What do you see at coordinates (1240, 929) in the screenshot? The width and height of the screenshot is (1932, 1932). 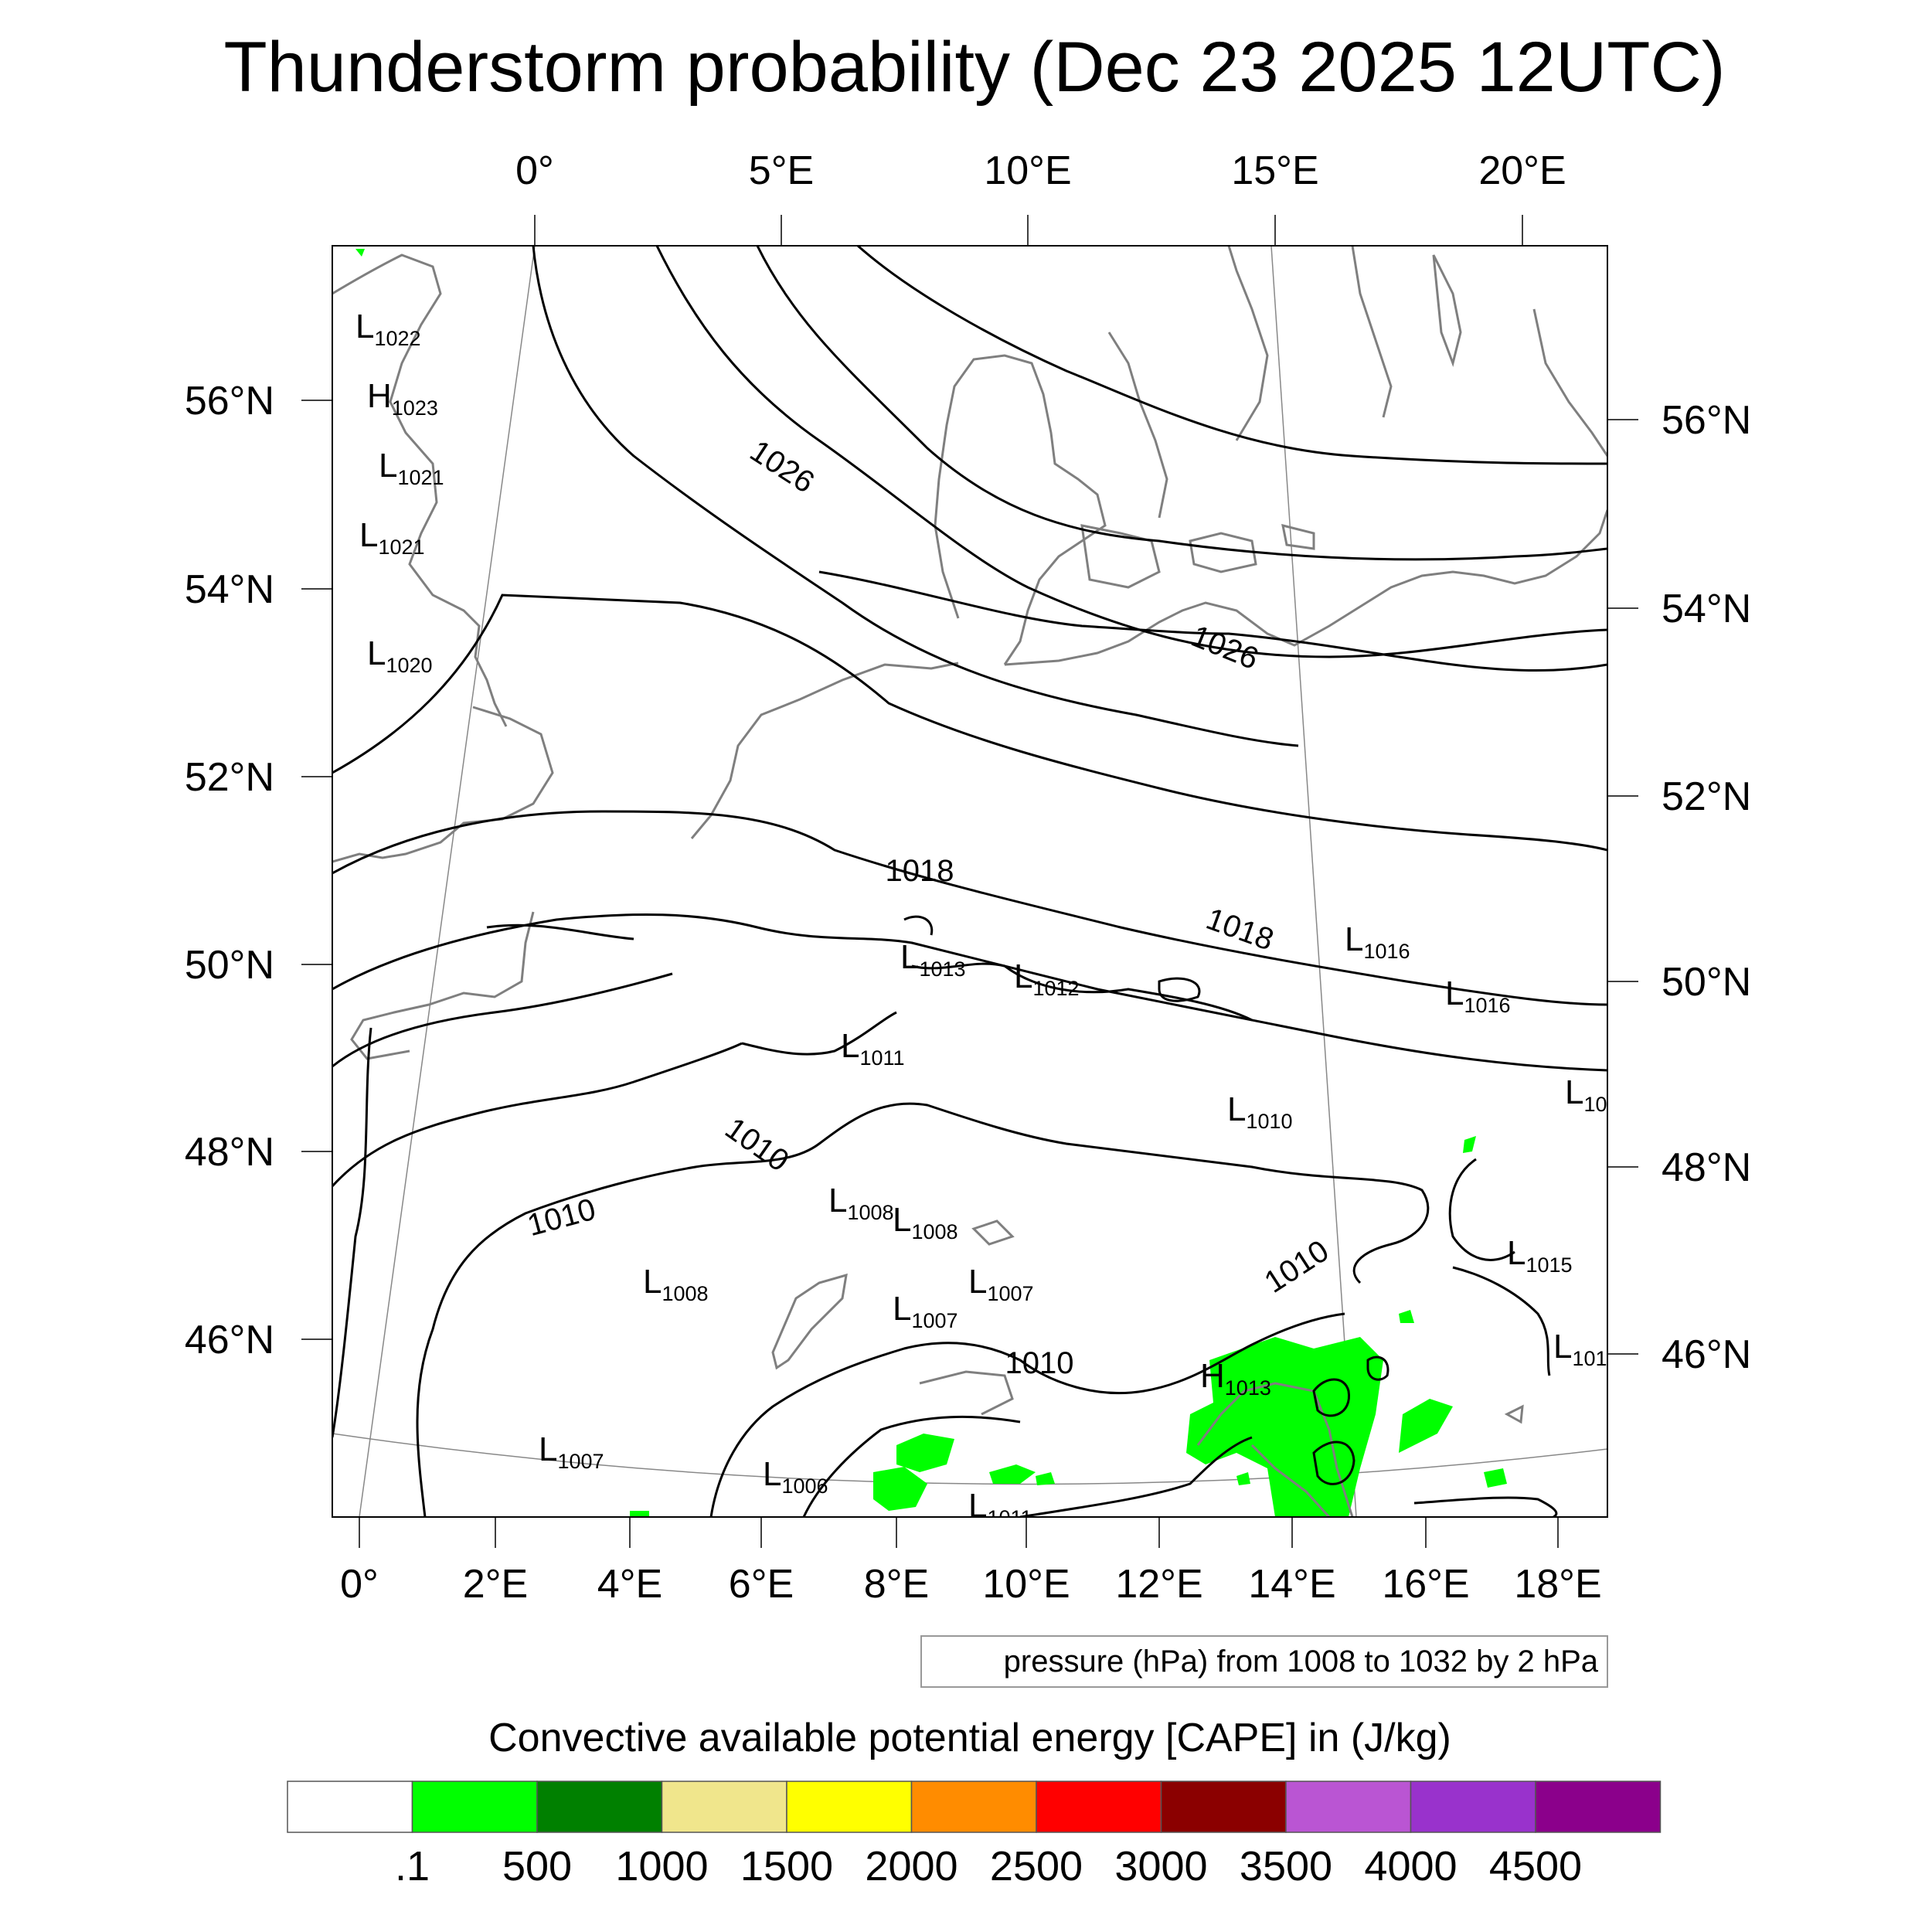 I see `isobar-label: 1018` at bounding box center [1240, 929].